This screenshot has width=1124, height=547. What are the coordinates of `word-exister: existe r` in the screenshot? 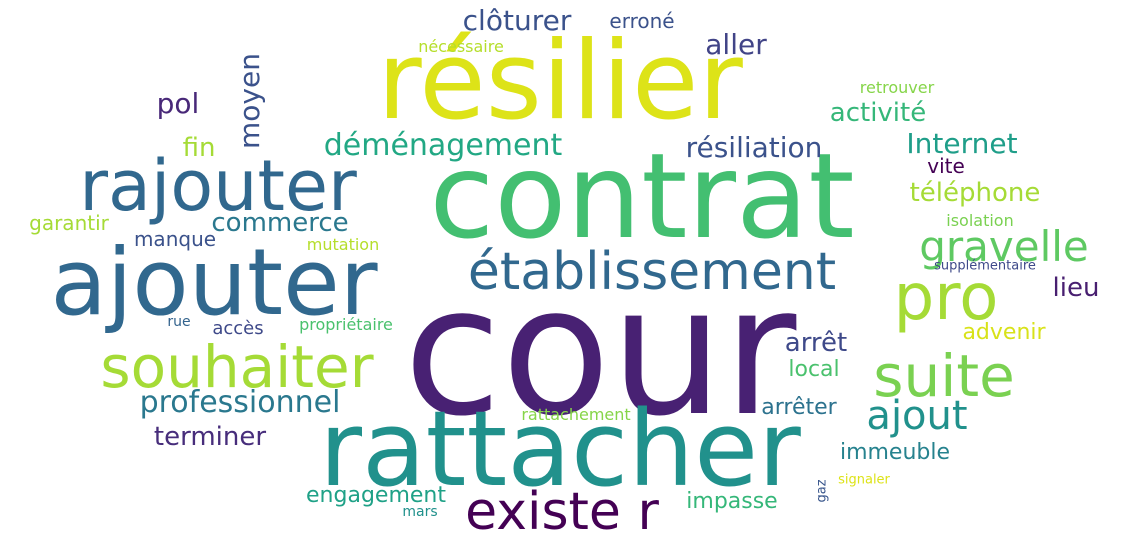 It's located at (562, 512).